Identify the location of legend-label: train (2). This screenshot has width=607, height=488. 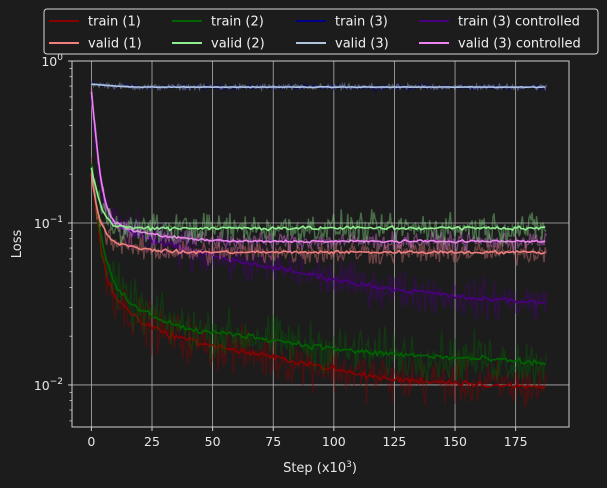
(237, 22).